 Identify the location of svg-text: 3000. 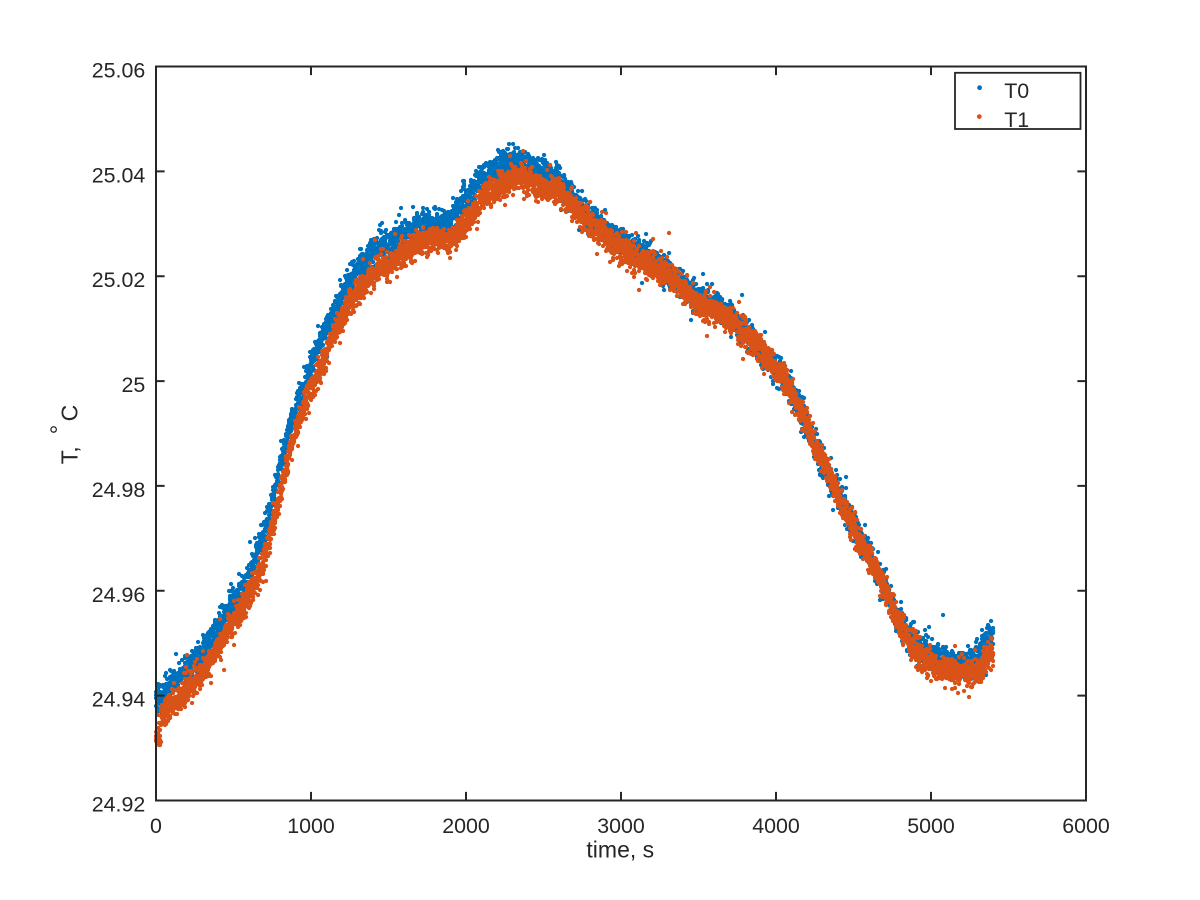
(621, 826).